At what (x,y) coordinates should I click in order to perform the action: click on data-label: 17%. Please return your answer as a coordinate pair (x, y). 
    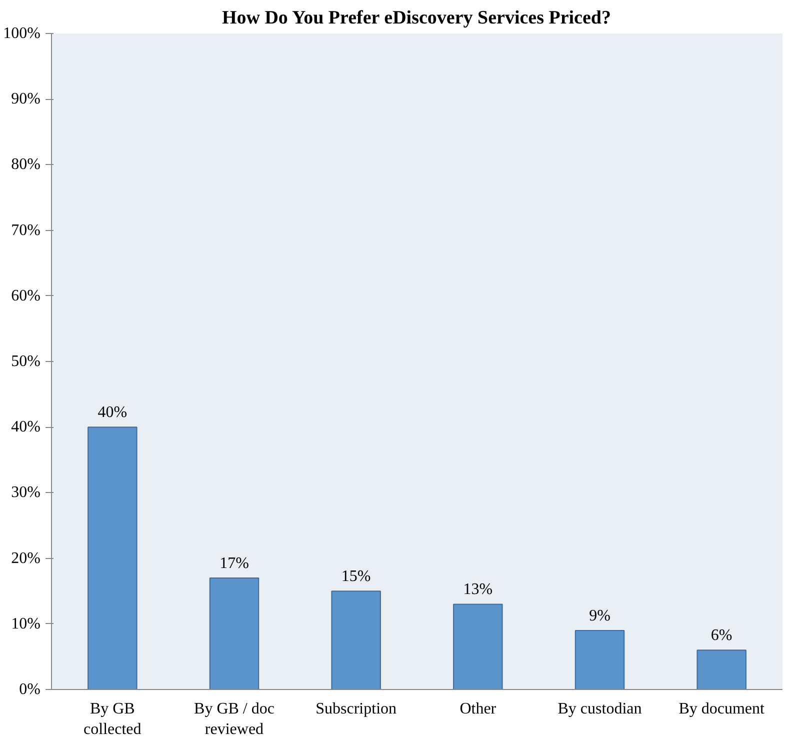
    Looking at the image, I should click on (234, 563).